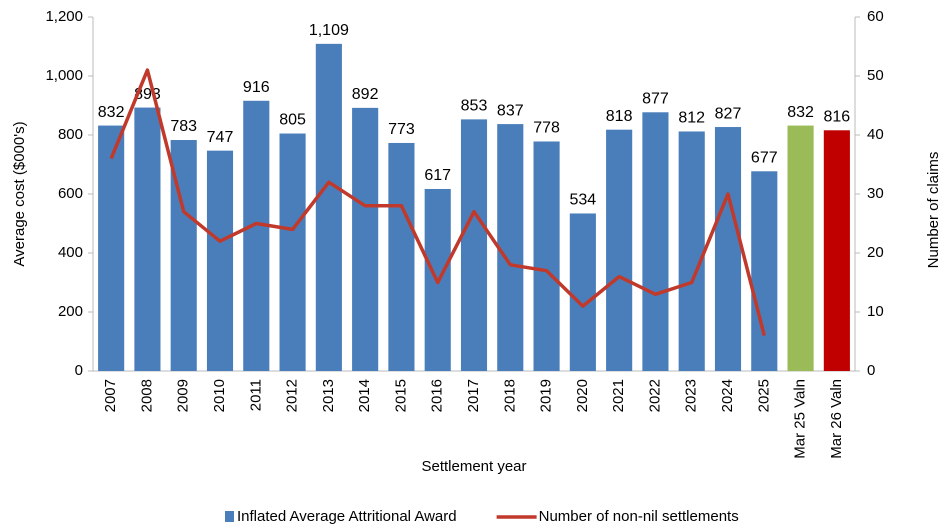  I want to click on y2-tick-label: 50, so click(875, 75).